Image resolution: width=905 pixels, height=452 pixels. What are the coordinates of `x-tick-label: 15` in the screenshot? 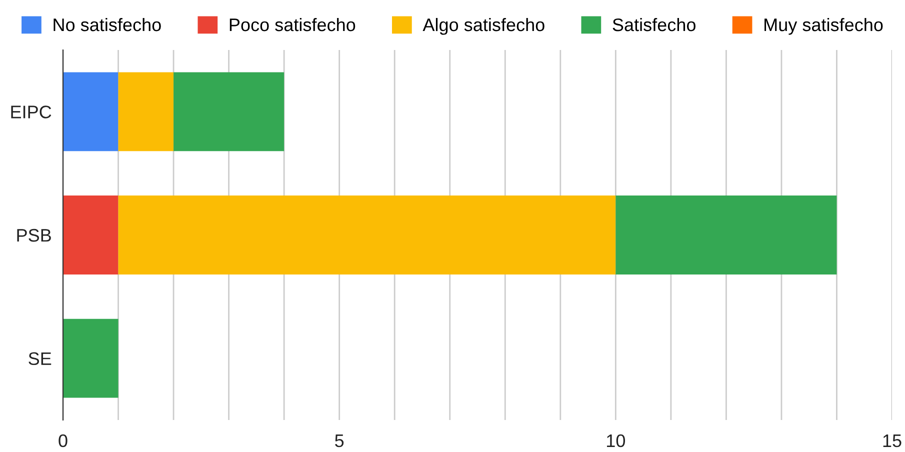 It's located at (892, 441).